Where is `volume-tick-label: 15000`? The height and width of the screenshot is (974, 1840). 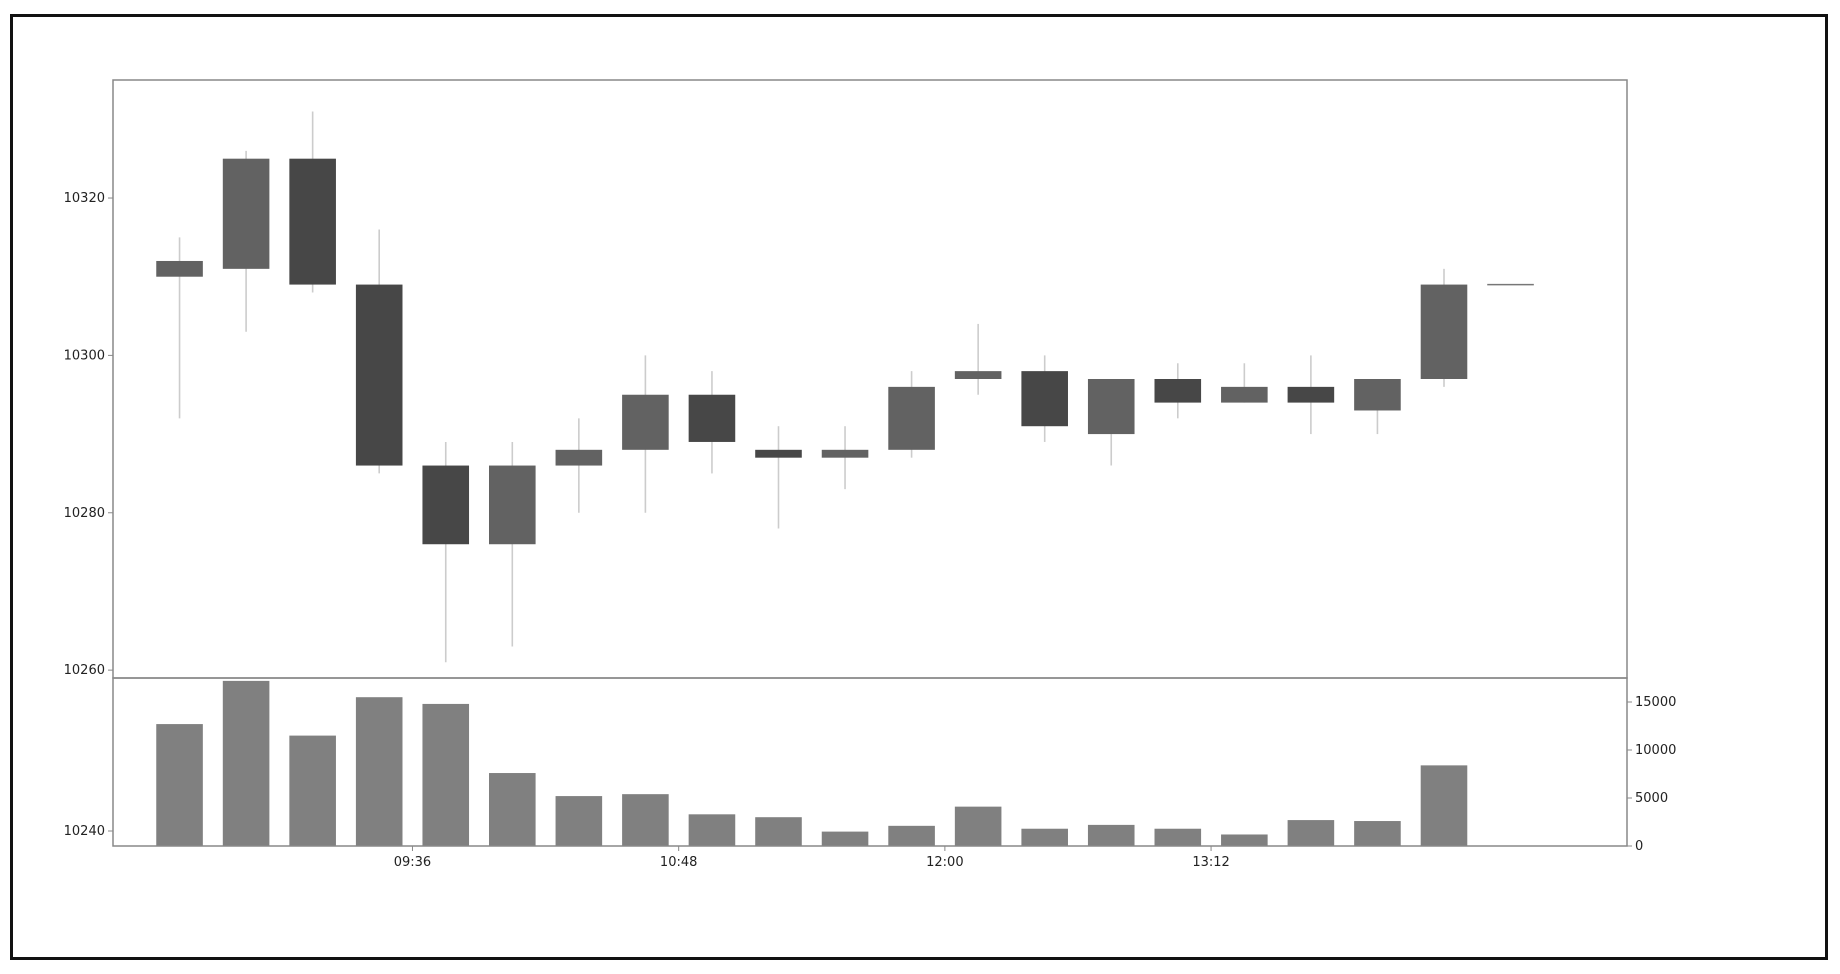 volume-tick-label: 15000 is located at coordinates (1655, 702).